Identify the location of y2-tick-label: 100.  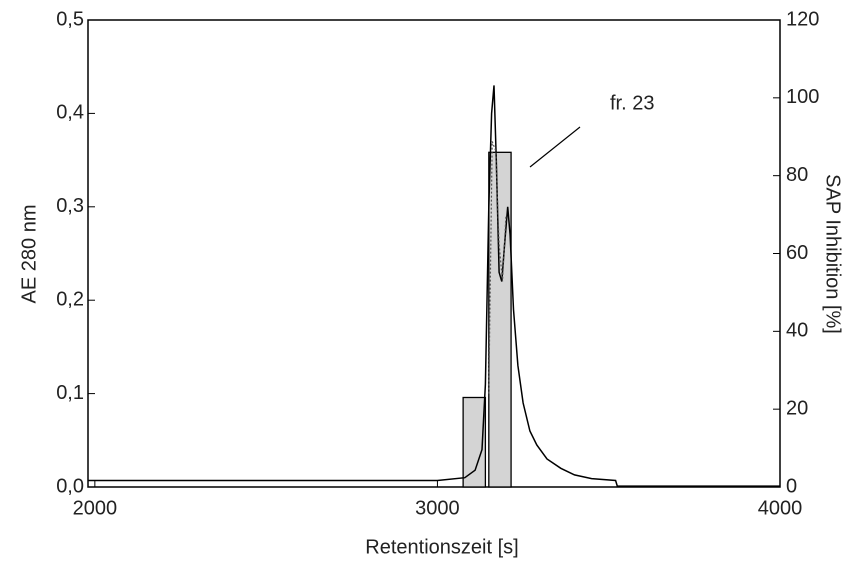
(802, 97).